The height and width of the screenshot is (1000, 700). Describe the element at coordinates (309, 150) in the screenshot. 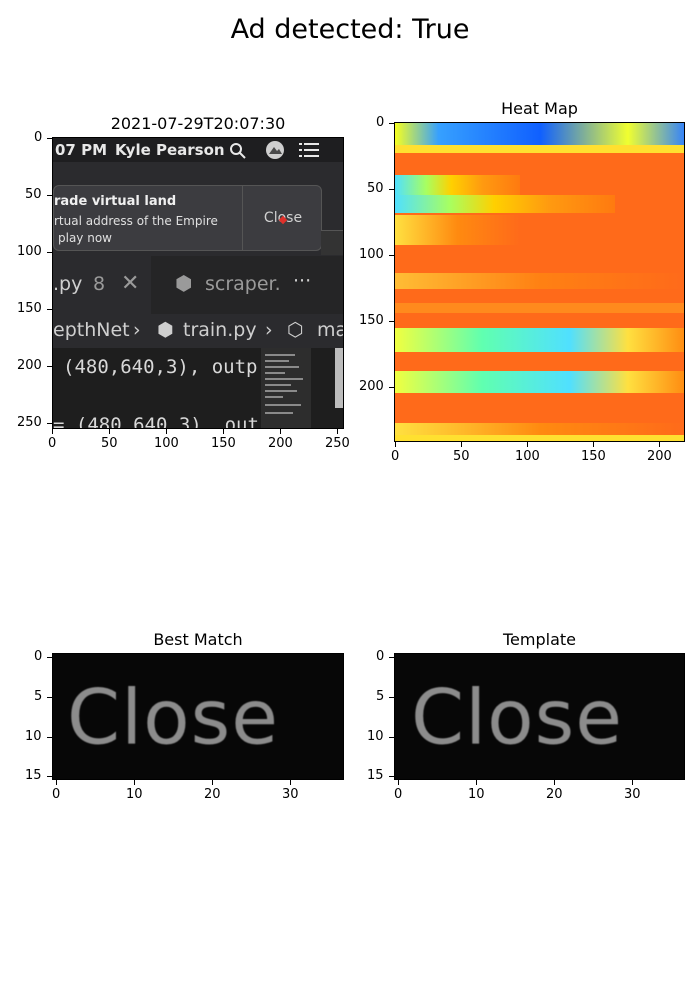

I see `list-menu-icon` at that location.